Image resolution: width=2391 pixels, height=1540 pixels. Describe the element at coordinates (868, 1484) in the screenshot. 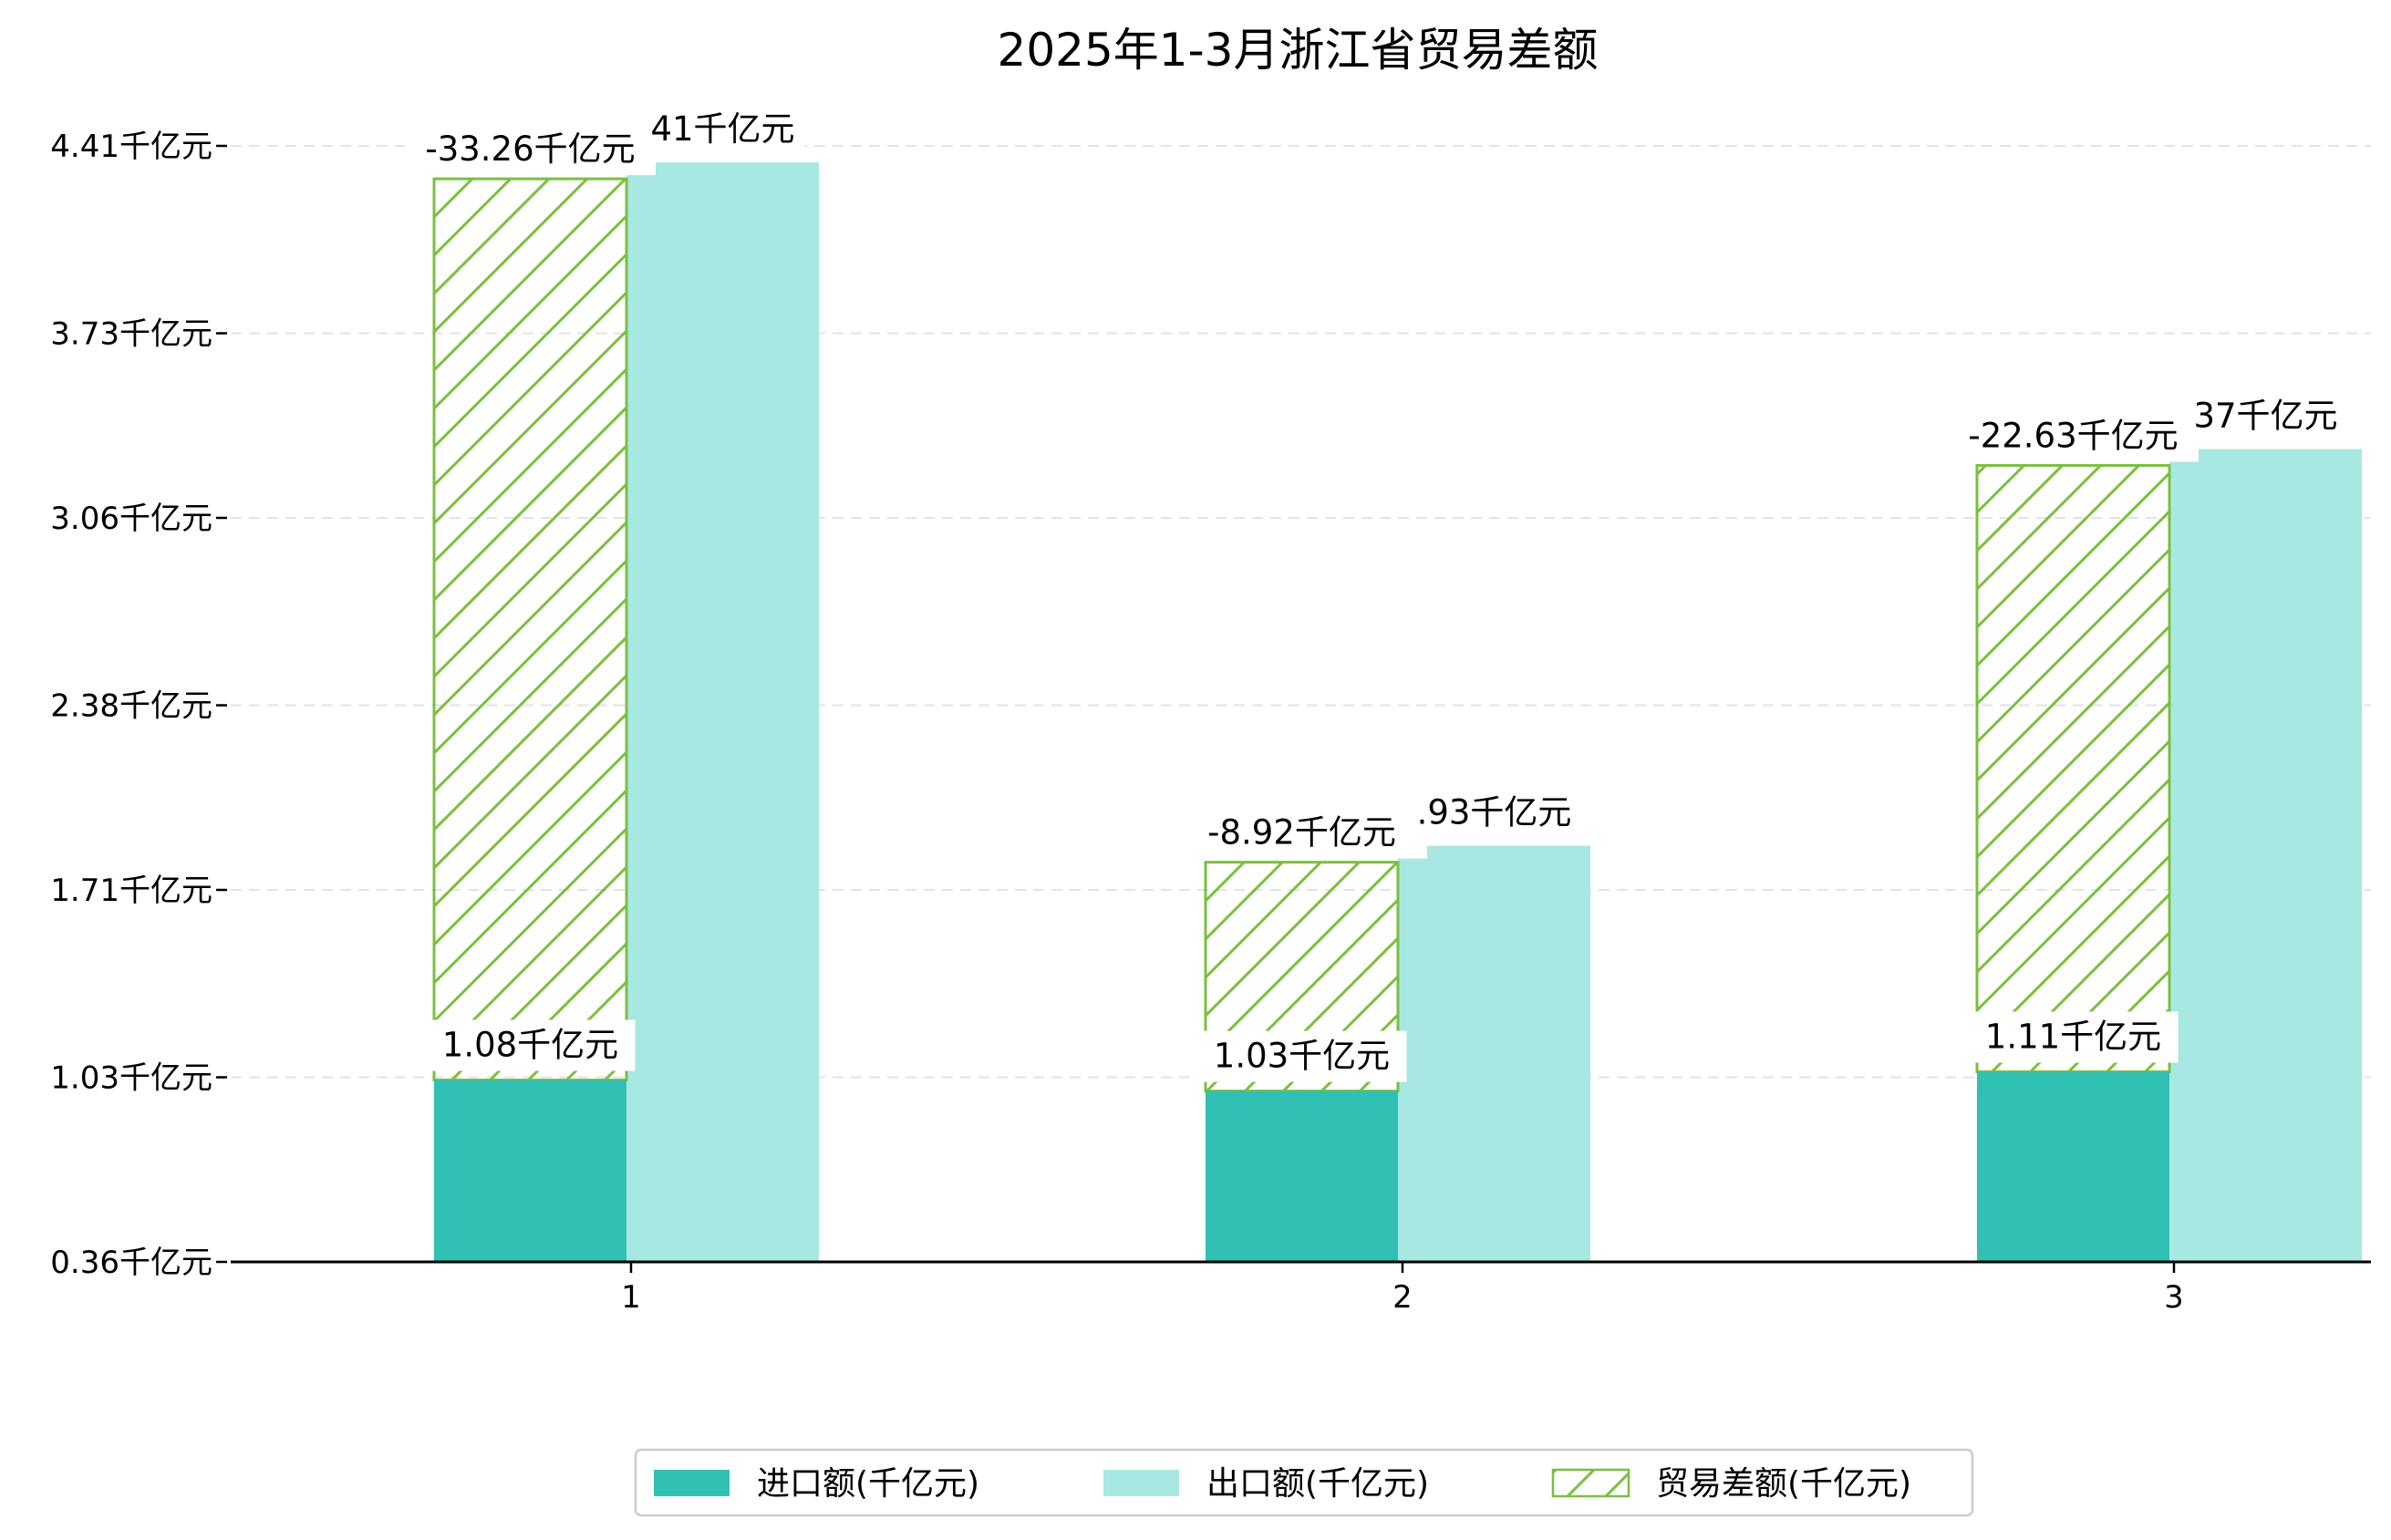

I see `legend-label-import: 进口额(千亿元)` at that location.